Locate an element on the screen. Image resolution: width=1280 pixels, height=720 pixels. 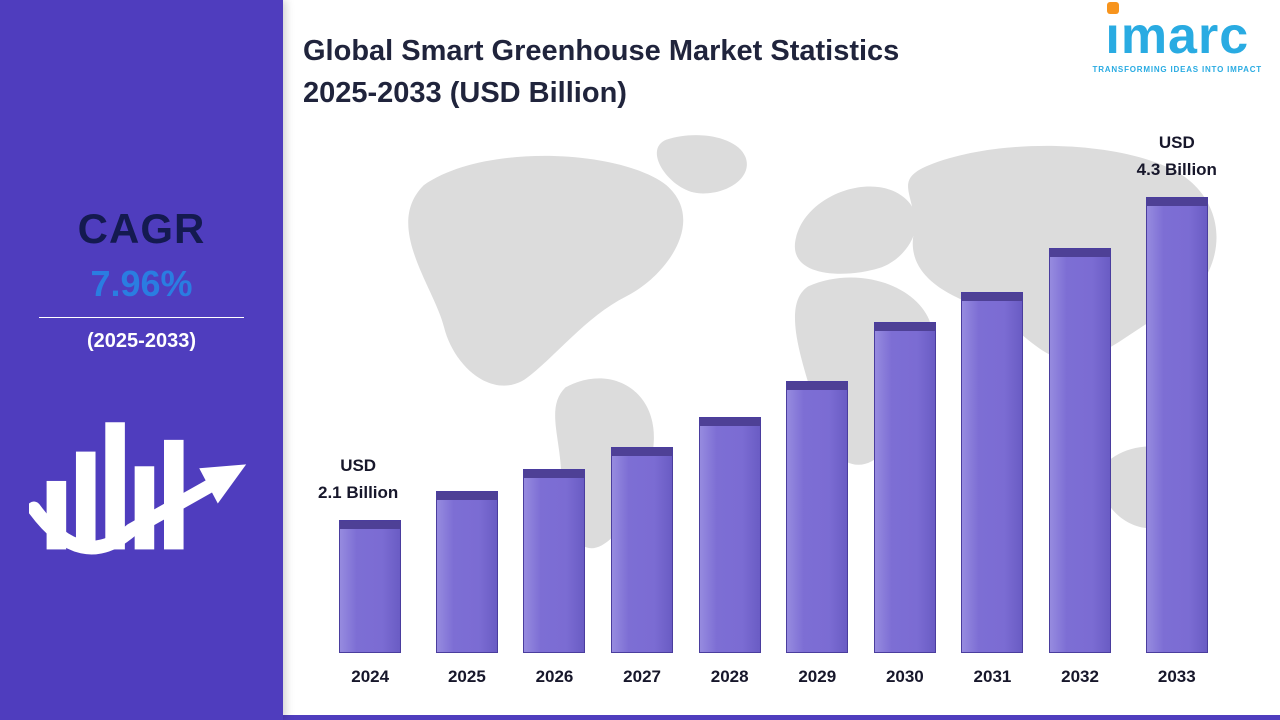
logo-wordmark: ımarc is located at coordinates (1177, 33).